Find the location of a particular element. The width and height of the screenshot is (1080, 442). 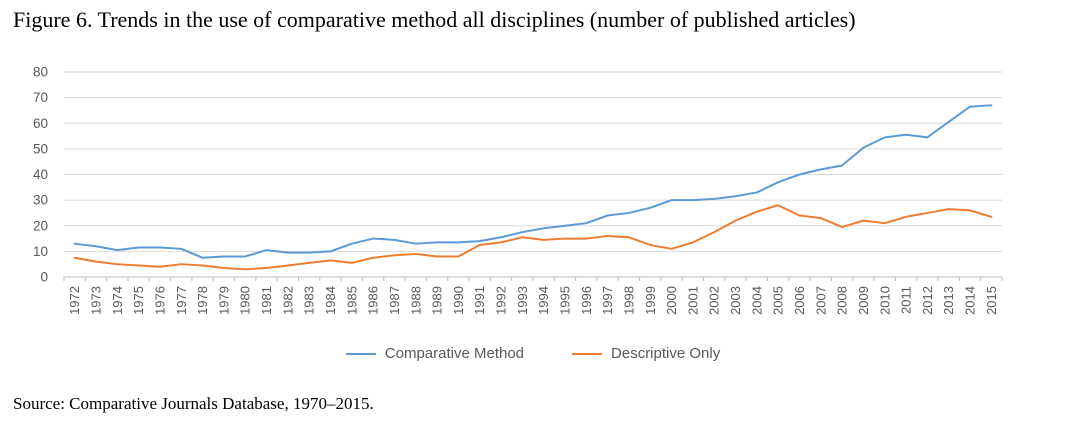

x-axis-year-label: 2013 is located at coordinates (948, 300).